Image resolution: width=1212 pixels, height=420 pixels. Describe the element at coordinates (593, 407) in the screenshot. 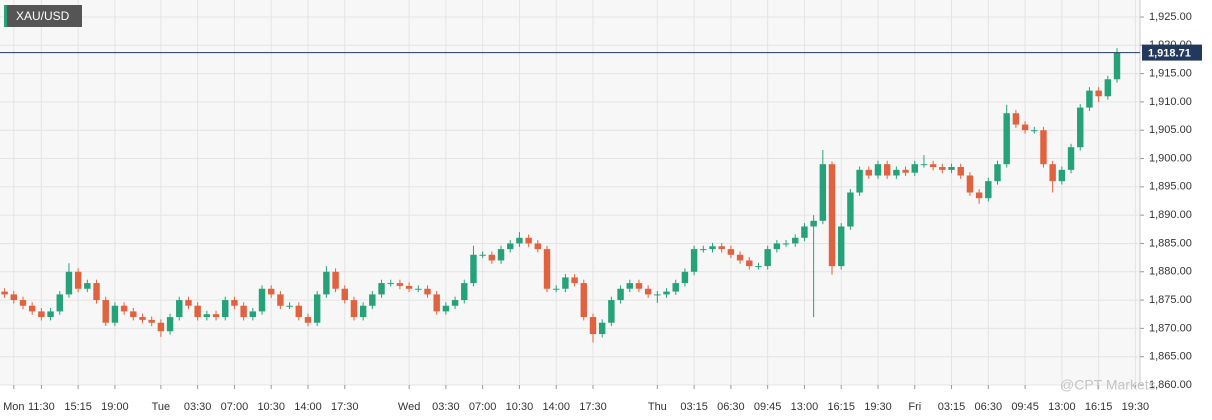

I see `x-tick-label: 17:30` at that location.